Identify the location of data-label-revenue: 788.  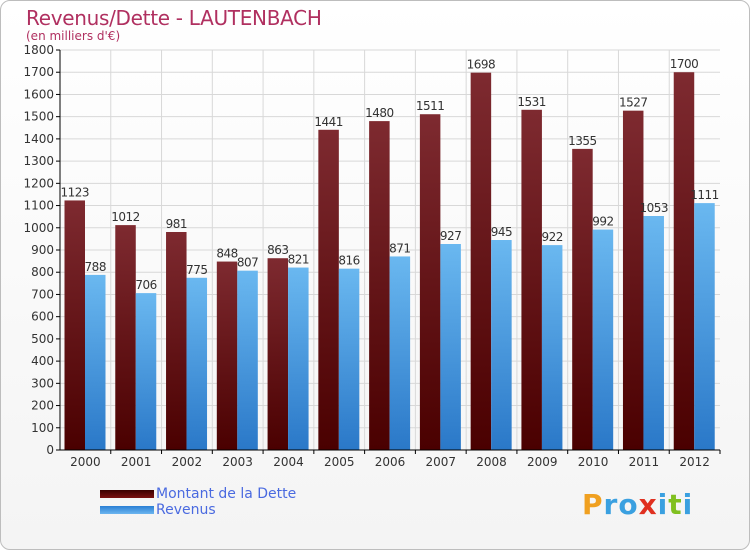
(95, 267).